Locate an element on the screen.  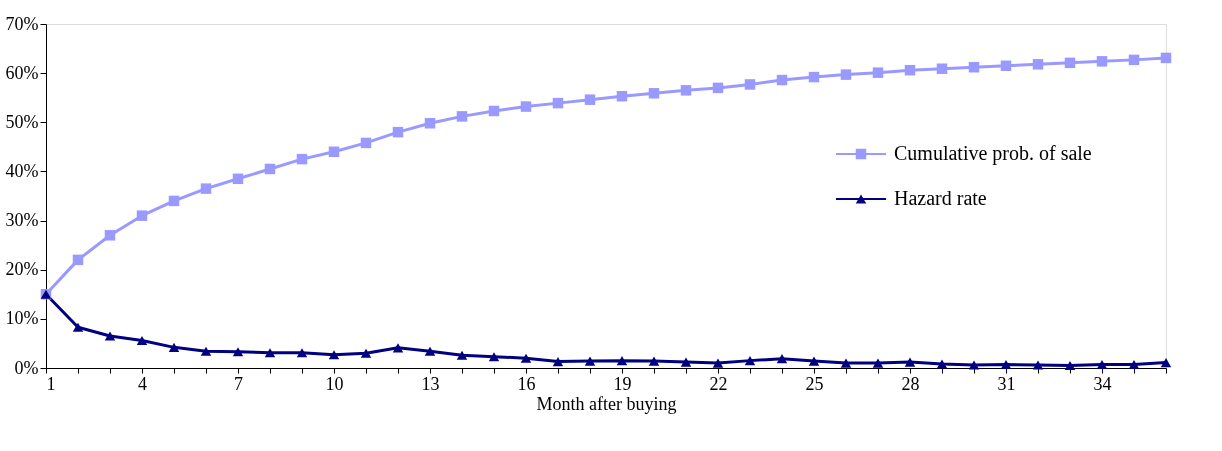
x-tick-label: 13 is located at coordinates (430, 383).